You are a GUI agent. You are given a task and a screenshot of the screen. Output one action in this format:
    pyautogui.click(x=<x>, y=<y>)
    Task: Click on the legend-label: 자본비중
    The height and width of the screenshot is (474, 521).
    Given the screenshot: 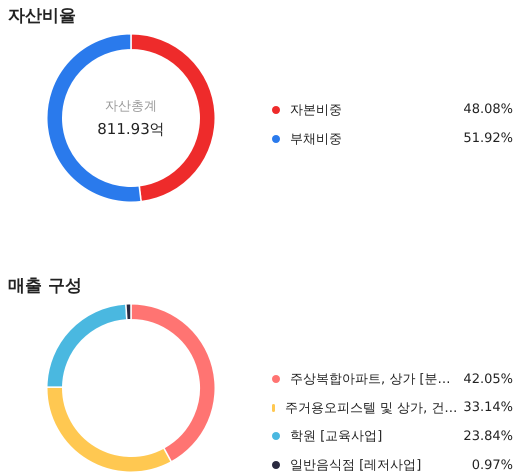 What is the action you would take?
    pyautogui.click(x=316, y=110)
    